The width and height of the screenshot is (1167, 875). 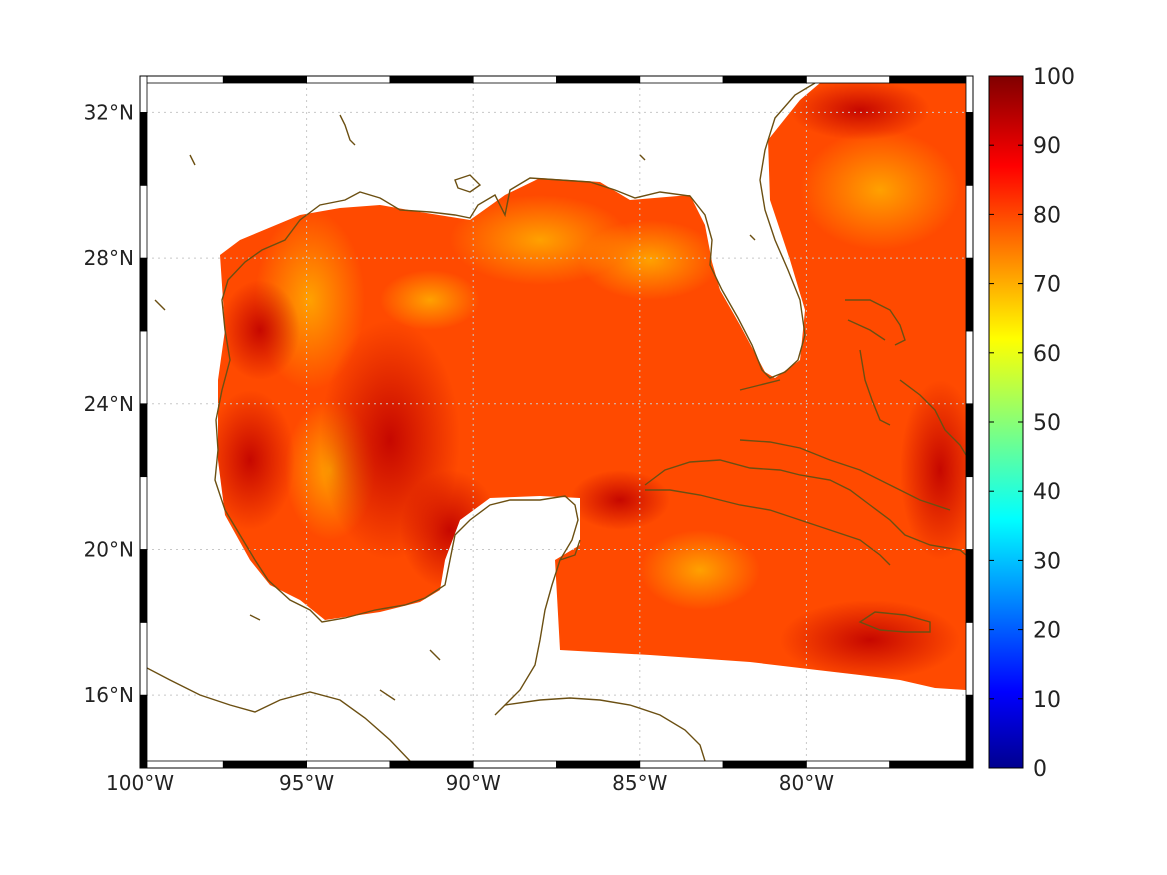 I want to click on lat-tick-label: 20°N, so click(x=109, y=549).